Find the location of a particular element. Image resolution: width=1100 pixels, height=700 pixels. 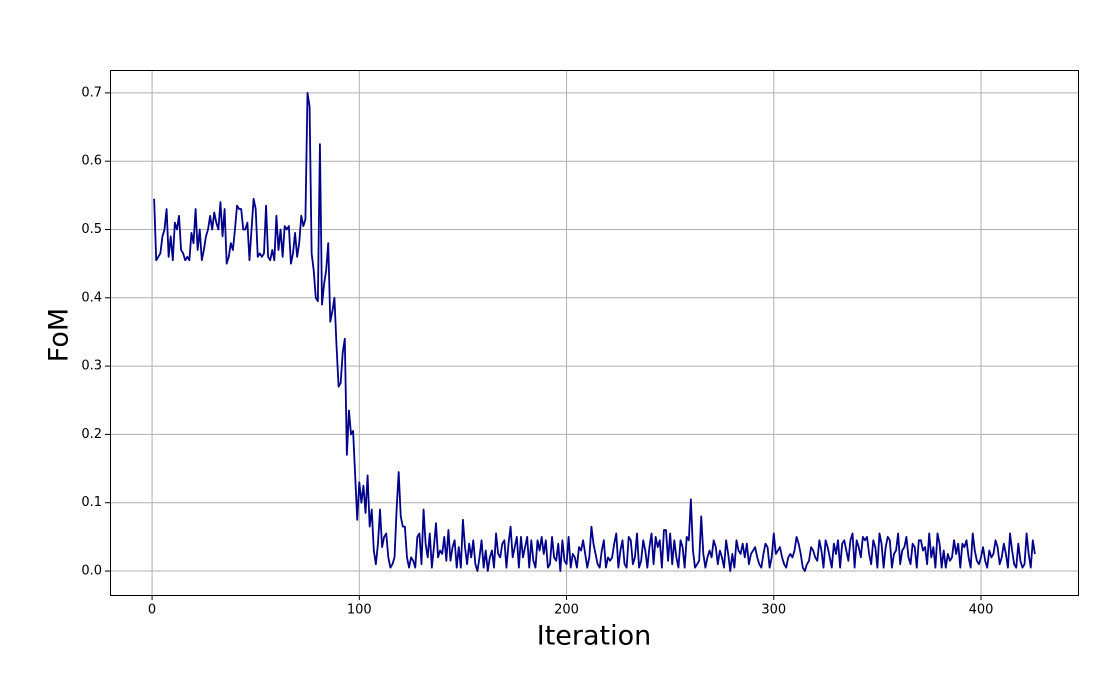

y-tick-label: 0.3 is located at coordinates (91, 366).